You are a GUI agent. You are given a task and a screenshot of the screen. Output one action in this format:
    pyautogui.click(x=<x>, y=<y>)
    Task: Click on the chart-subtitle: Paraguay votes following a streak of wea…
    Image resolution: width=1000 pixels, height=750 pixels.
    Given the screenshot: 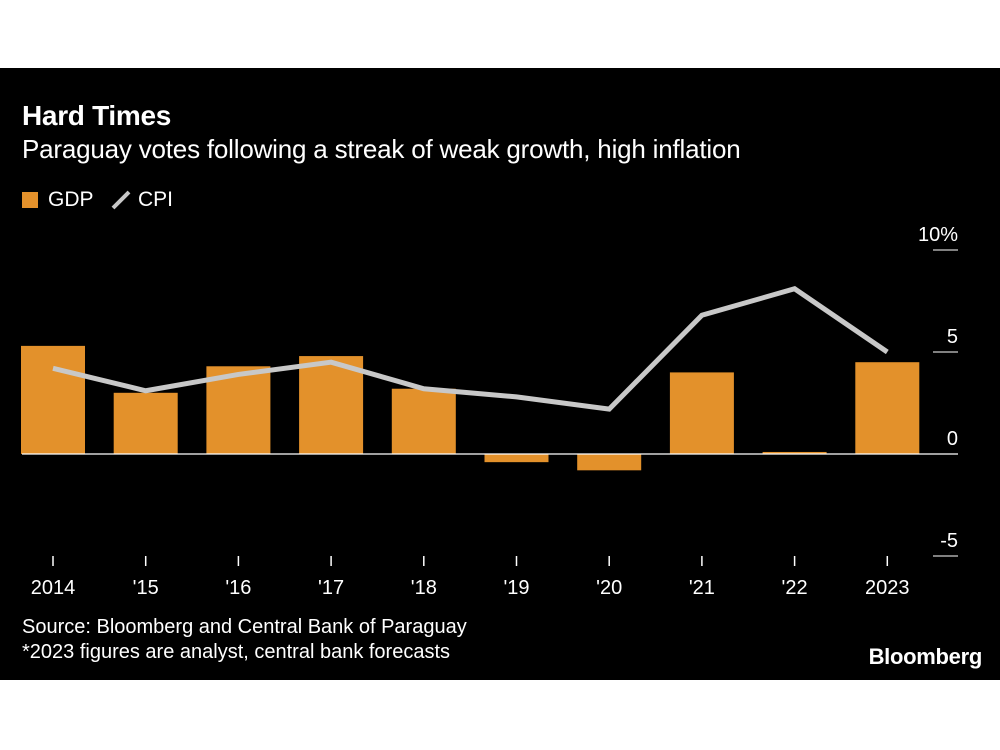 What is the action you would take?
    pyautogui.click(x=381, y=149)
    